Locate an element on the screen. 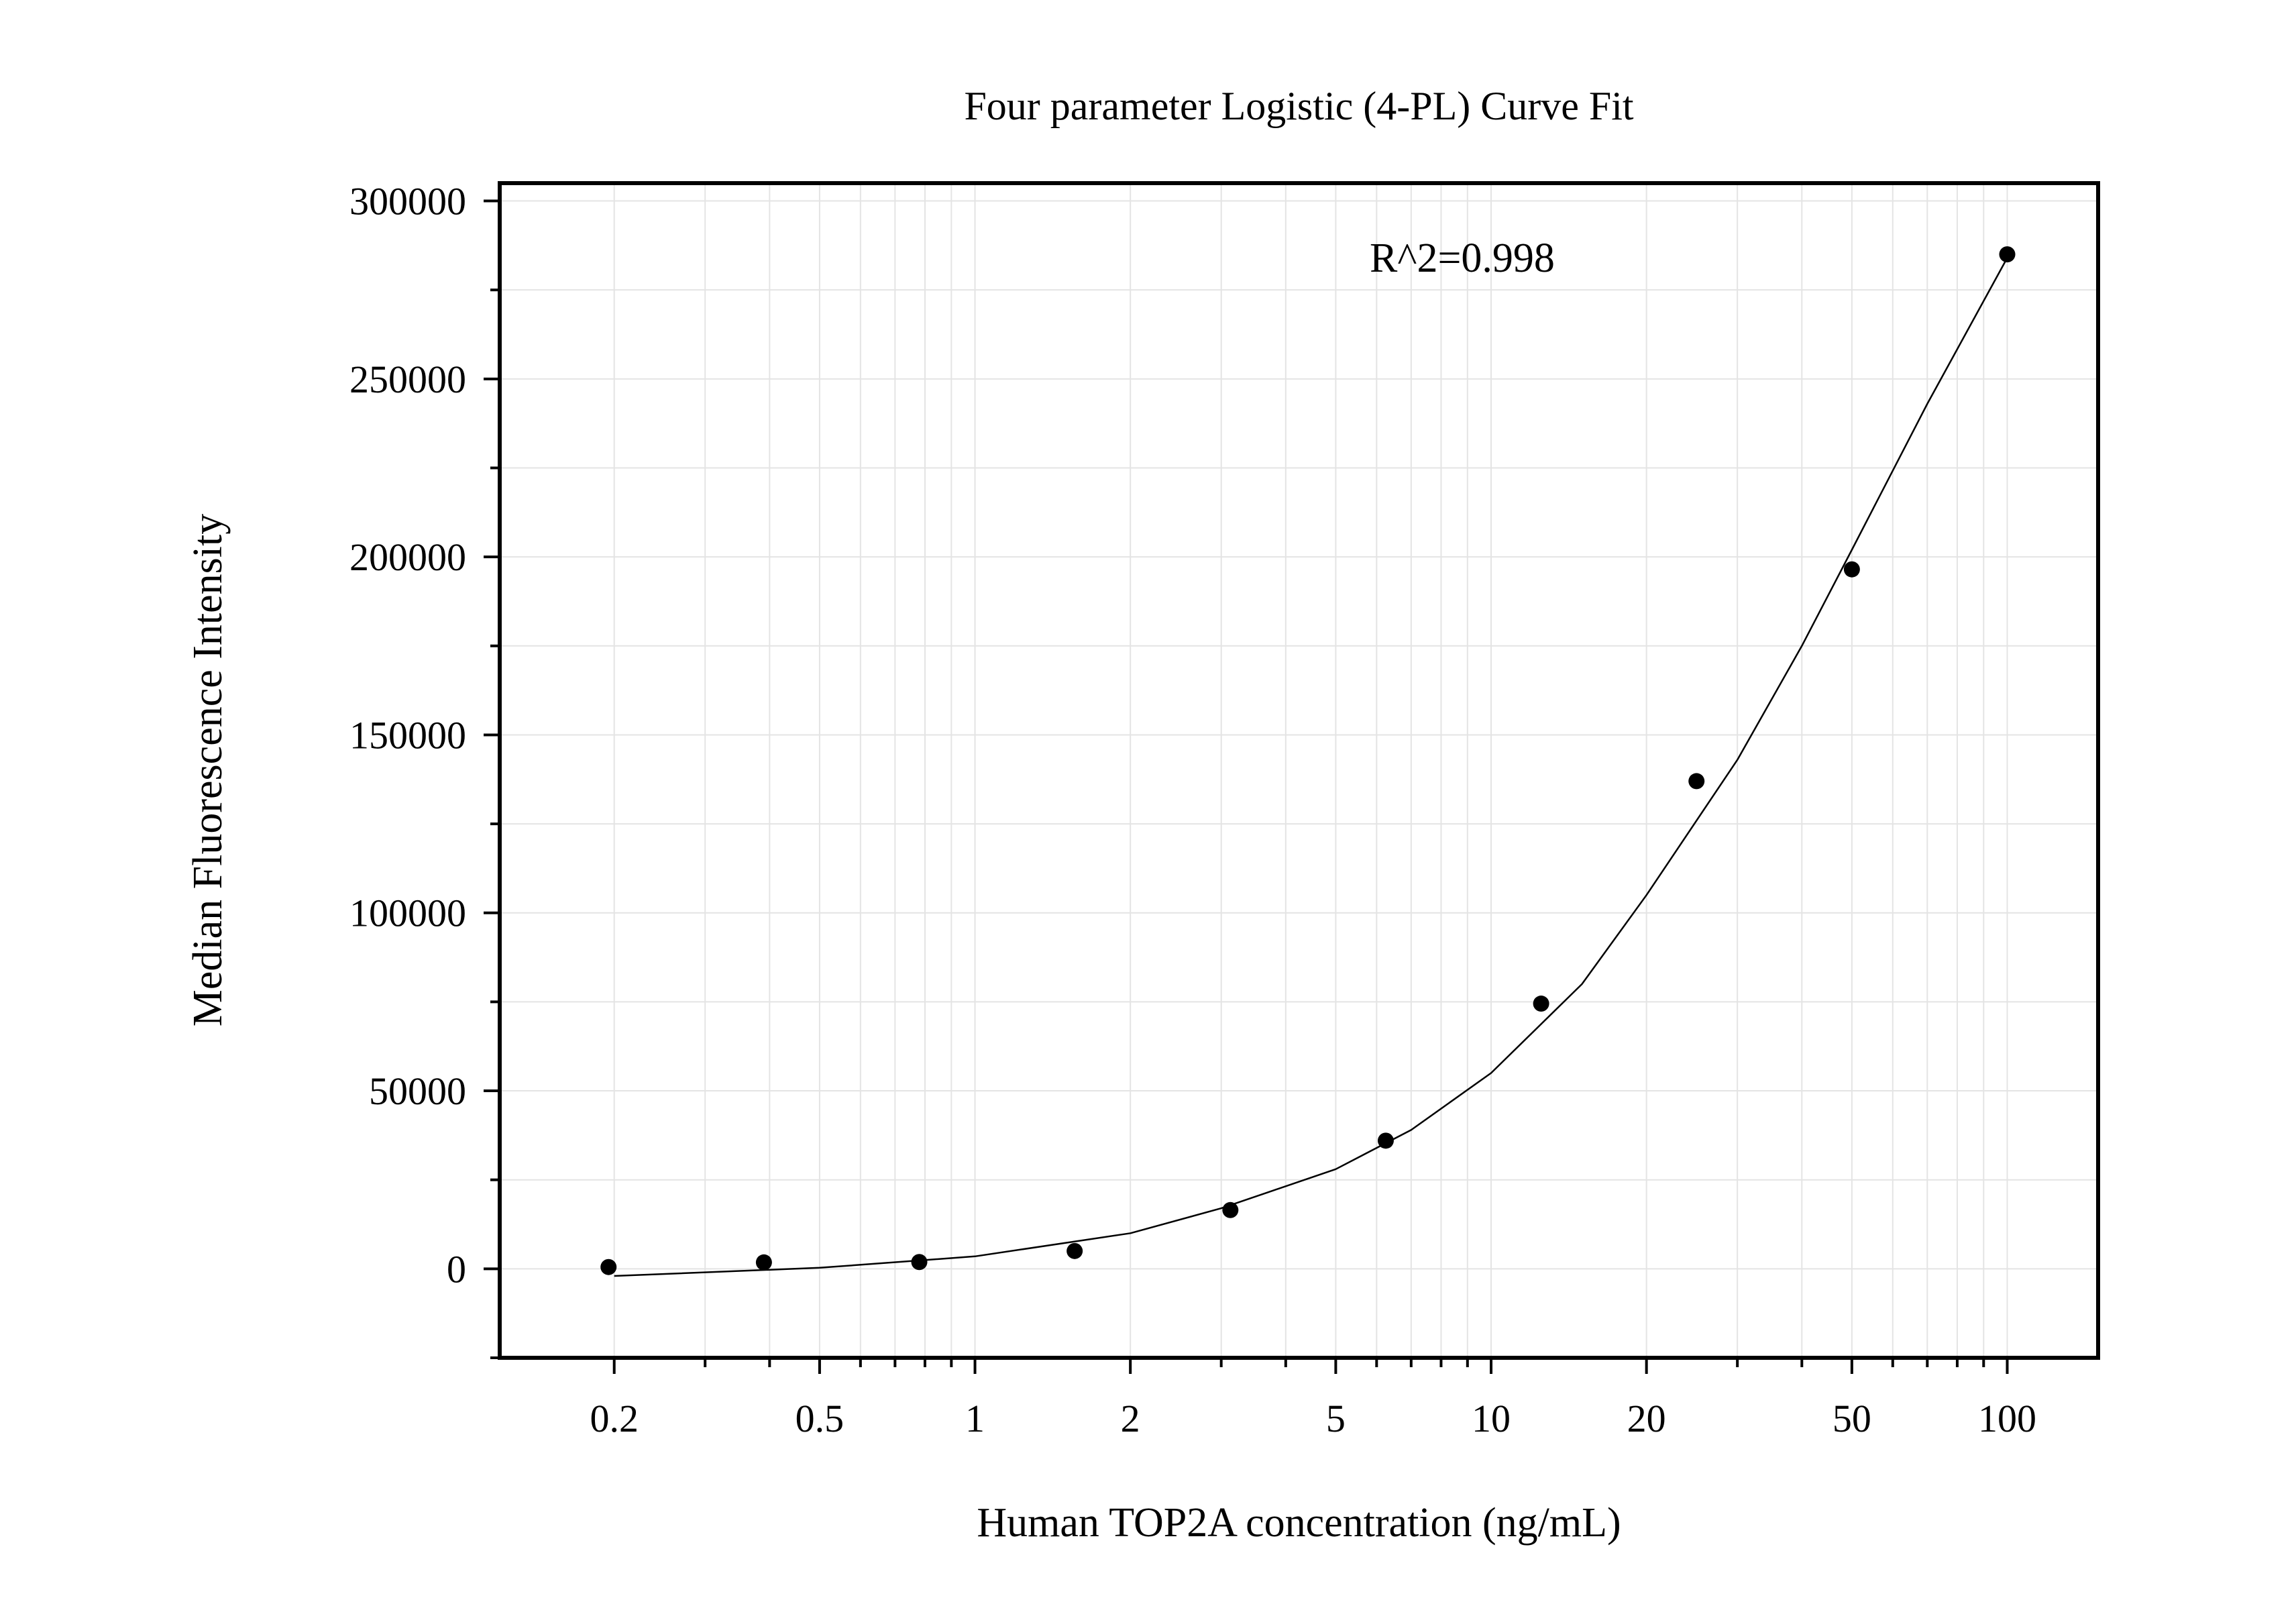  x-axis-label: Human TOP2A concentration (ng/mL) is located at coordinates (1299, 1523).